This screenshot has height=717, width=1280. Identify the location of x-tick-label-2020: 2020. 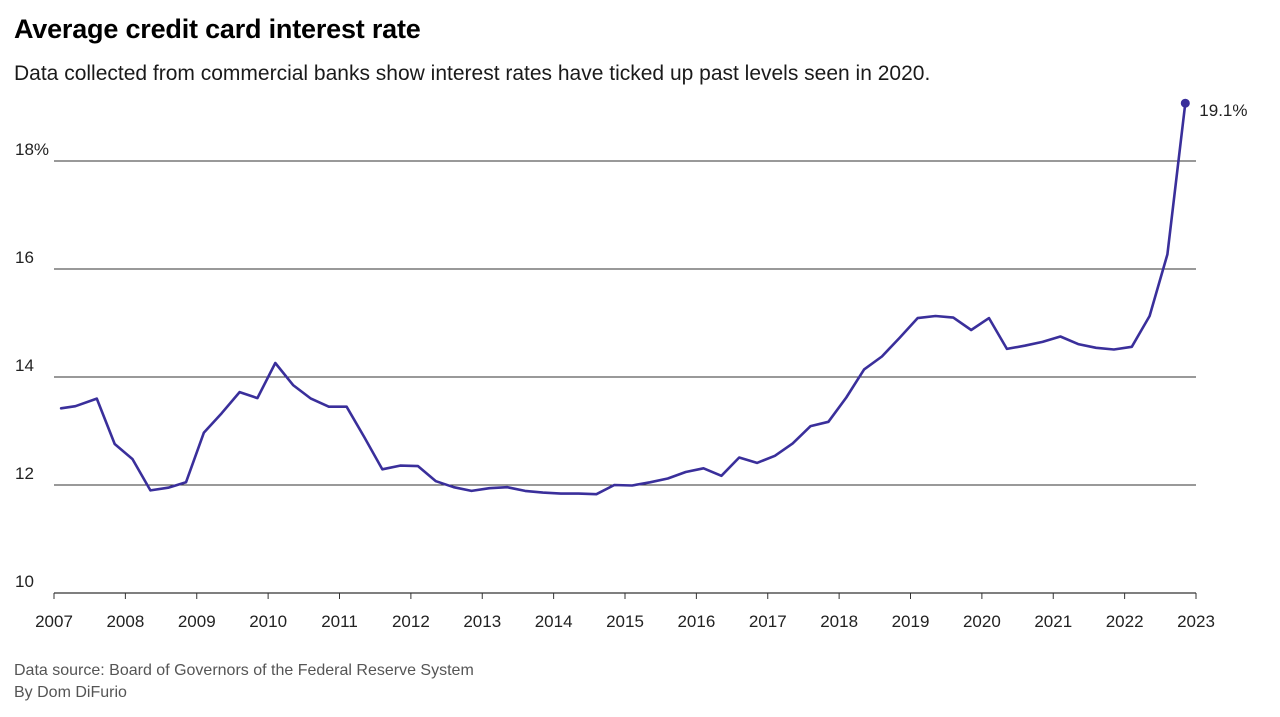
(982, 621).